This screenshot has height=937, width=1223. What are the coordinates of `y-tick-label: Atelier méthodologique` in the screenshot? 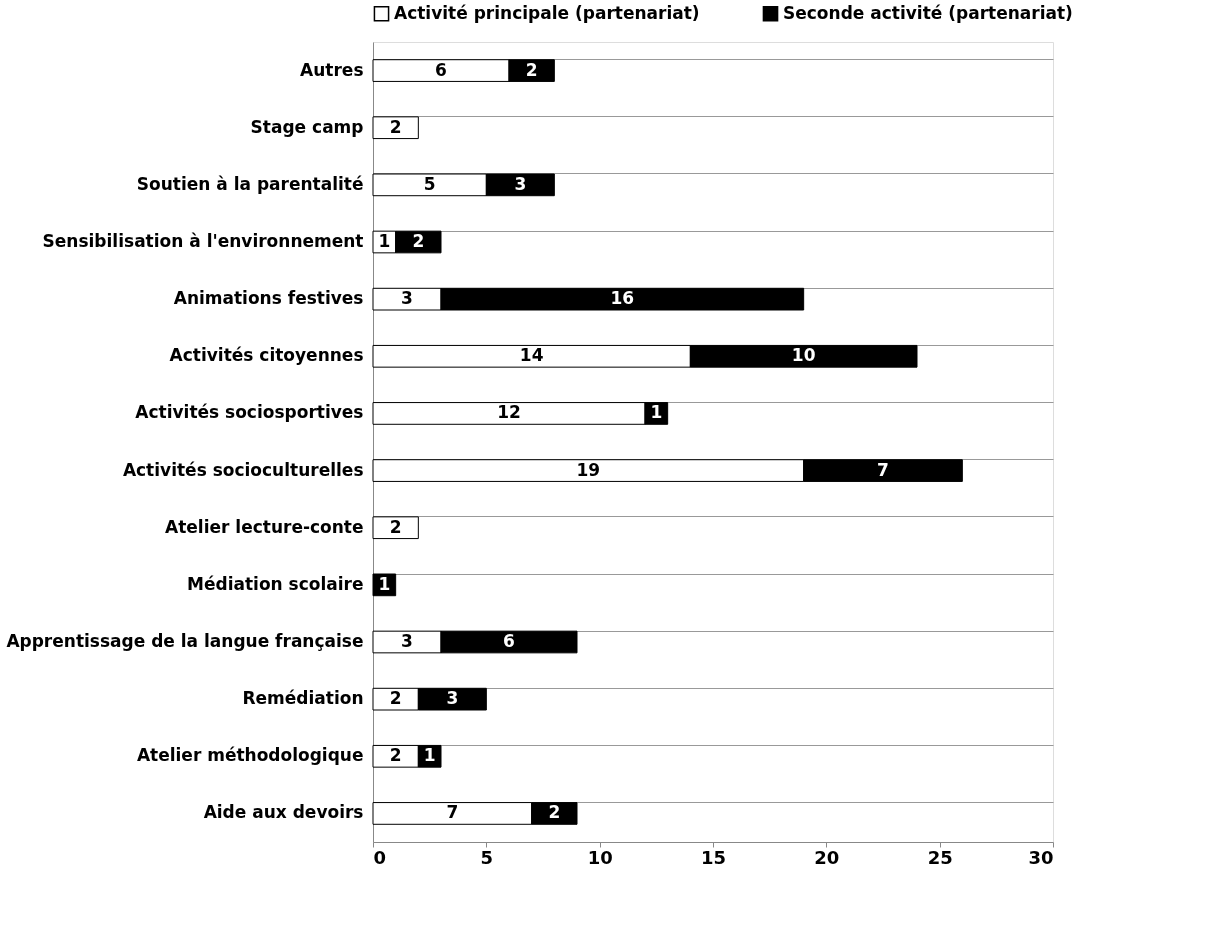 It's located at (250, 755).